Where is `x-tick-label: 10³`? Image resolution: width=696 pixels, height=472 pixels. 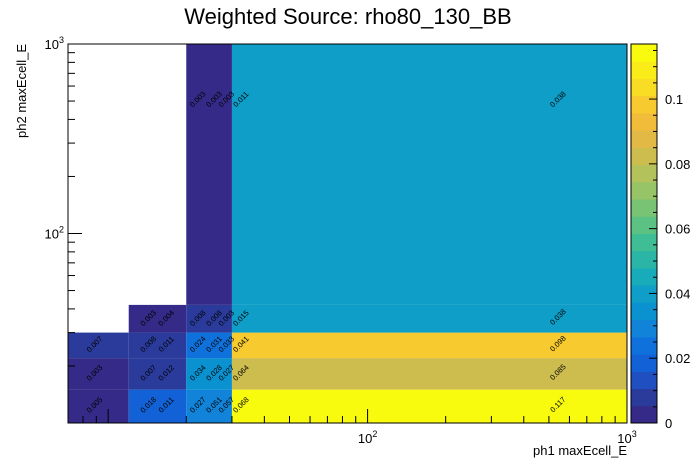 x-tick-label: 10³ is located at coordinates (626, 437).